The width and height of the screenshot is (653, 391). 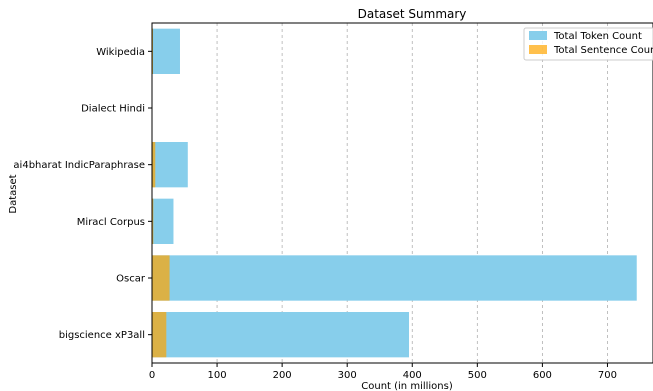 What do you see at coordinates (163, 221) in the screenshot?
I see `bar-total-token-count-miracl-corpus` at bounding box center [163, 221].